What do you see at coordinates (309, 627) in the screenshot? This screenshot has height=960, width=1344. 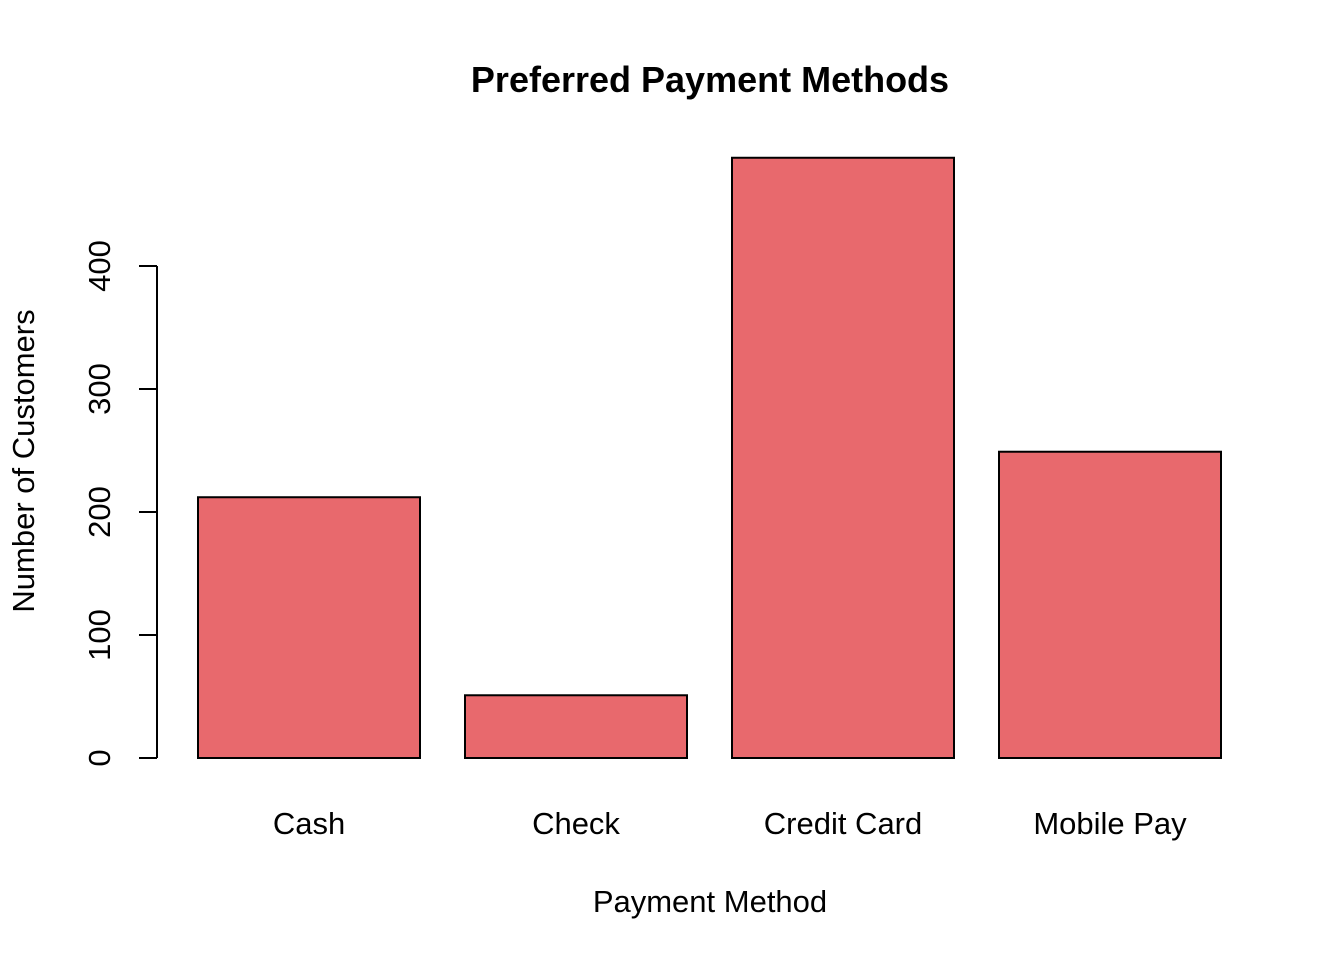 I see `bar-cash` at bounding box center [309, 627].